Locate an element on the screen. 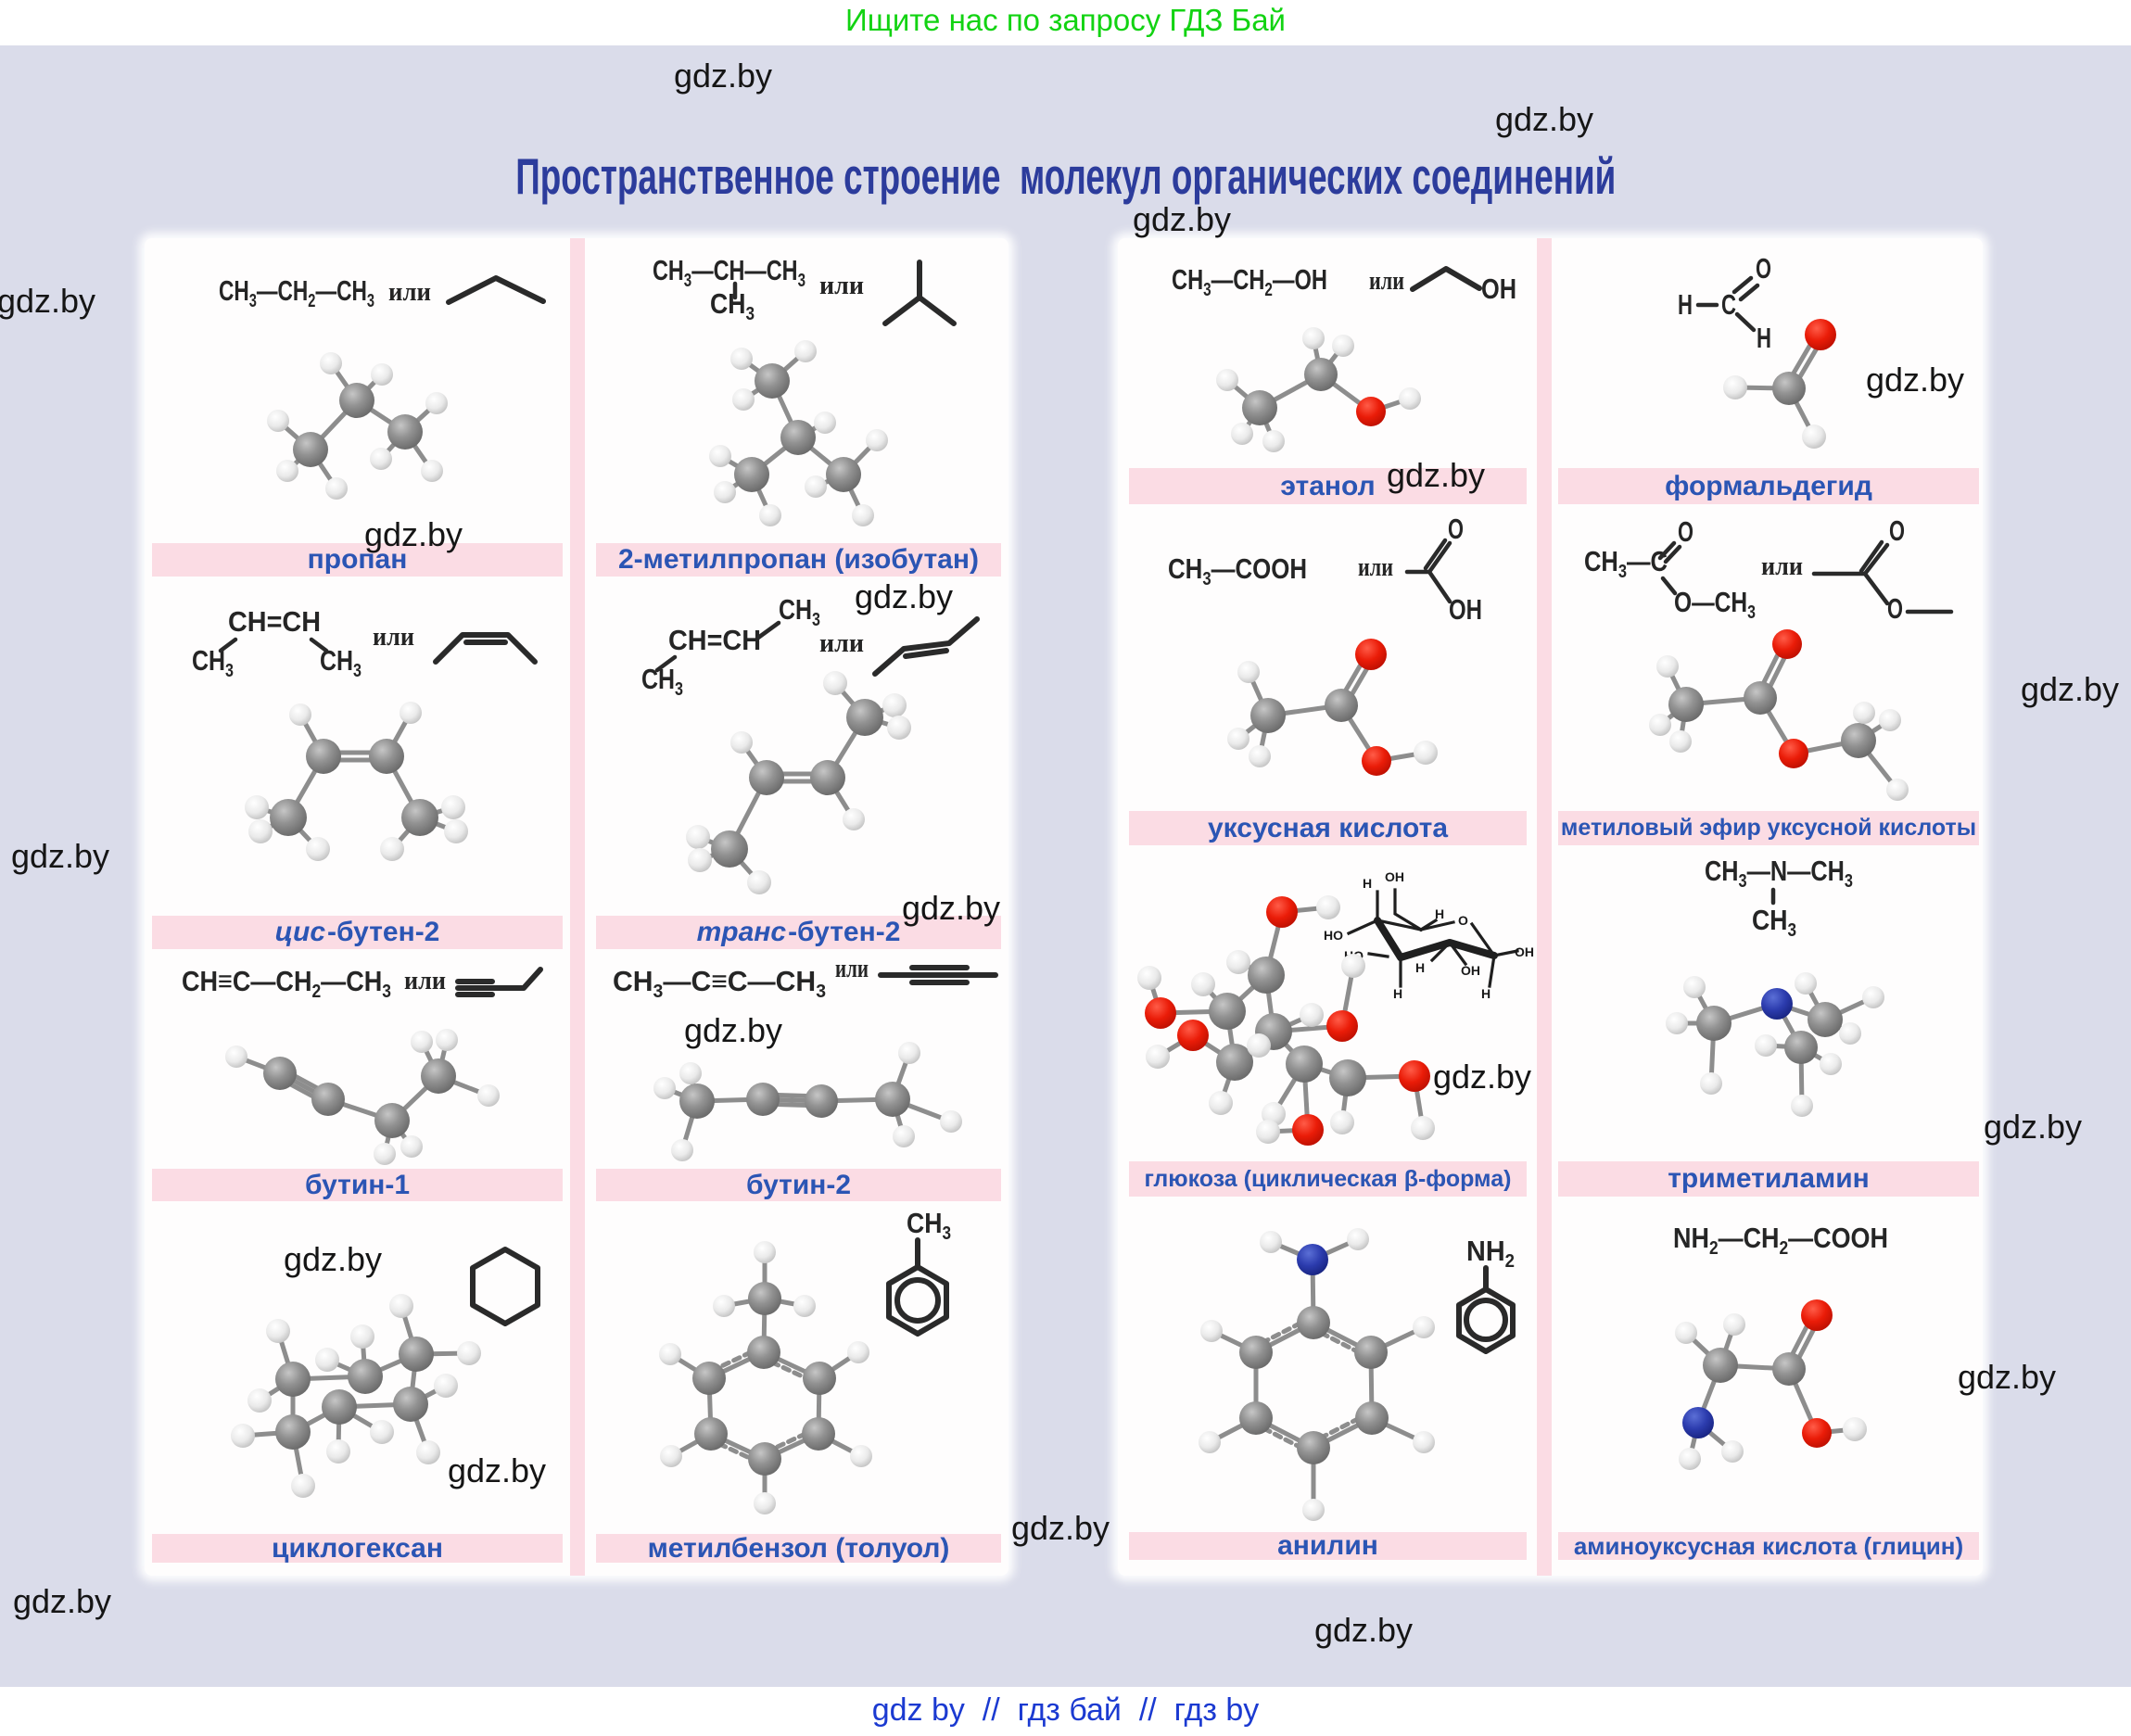  svg-text: CH3—COOH is located at coordinates (1237, 570).